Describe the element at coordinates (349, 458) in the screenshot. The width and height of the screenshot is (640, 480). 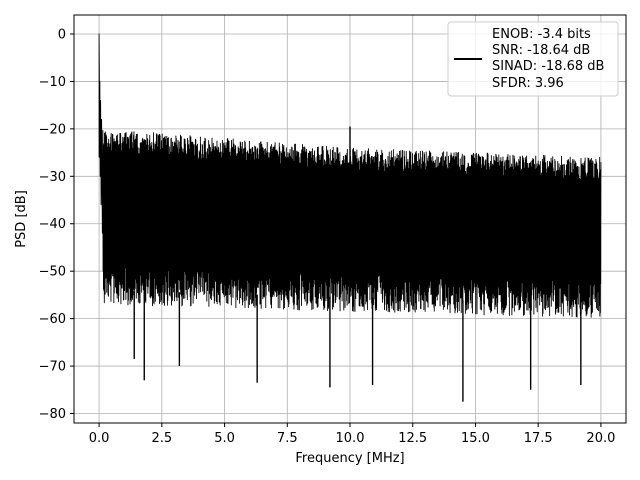
I see `x-axis-label: Frequency [MHz]` at that location.